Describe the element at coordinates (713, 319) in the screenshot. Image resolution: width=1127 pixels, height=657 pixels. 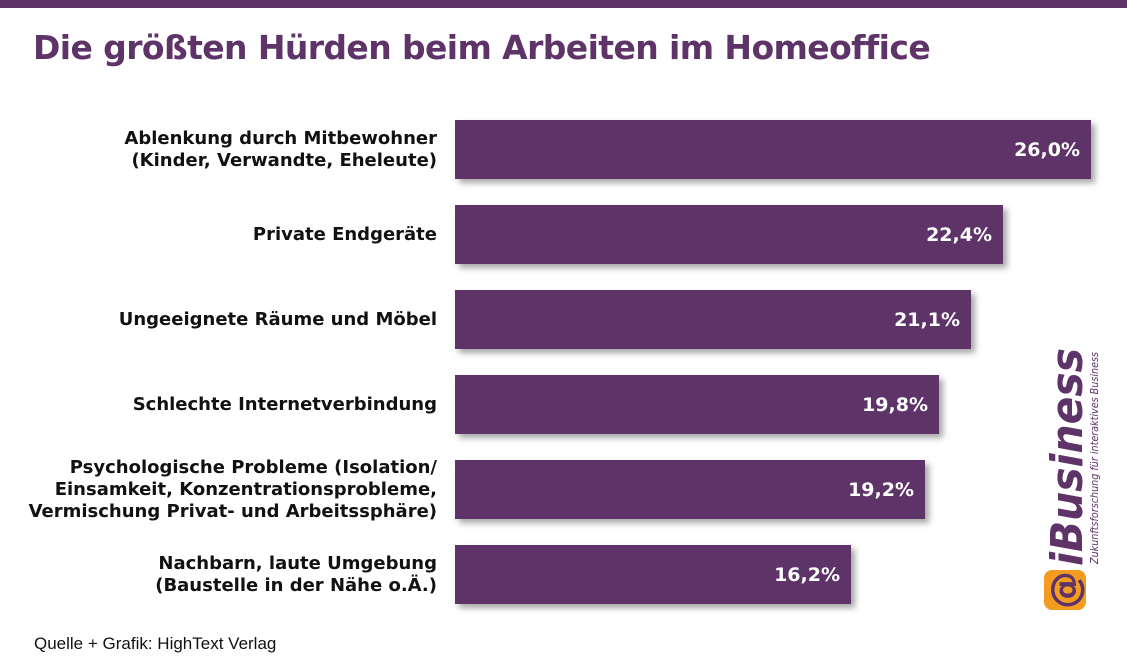
I see `bar: 21,1%` at that location.